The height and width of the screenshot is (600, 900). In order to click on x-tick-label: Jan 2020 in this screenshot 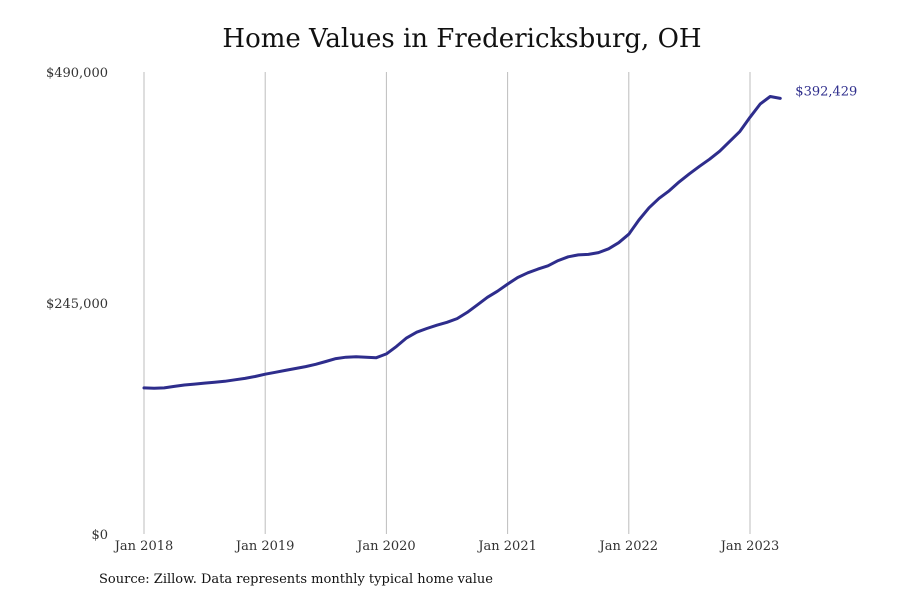, I will do `click(385, 546)`.